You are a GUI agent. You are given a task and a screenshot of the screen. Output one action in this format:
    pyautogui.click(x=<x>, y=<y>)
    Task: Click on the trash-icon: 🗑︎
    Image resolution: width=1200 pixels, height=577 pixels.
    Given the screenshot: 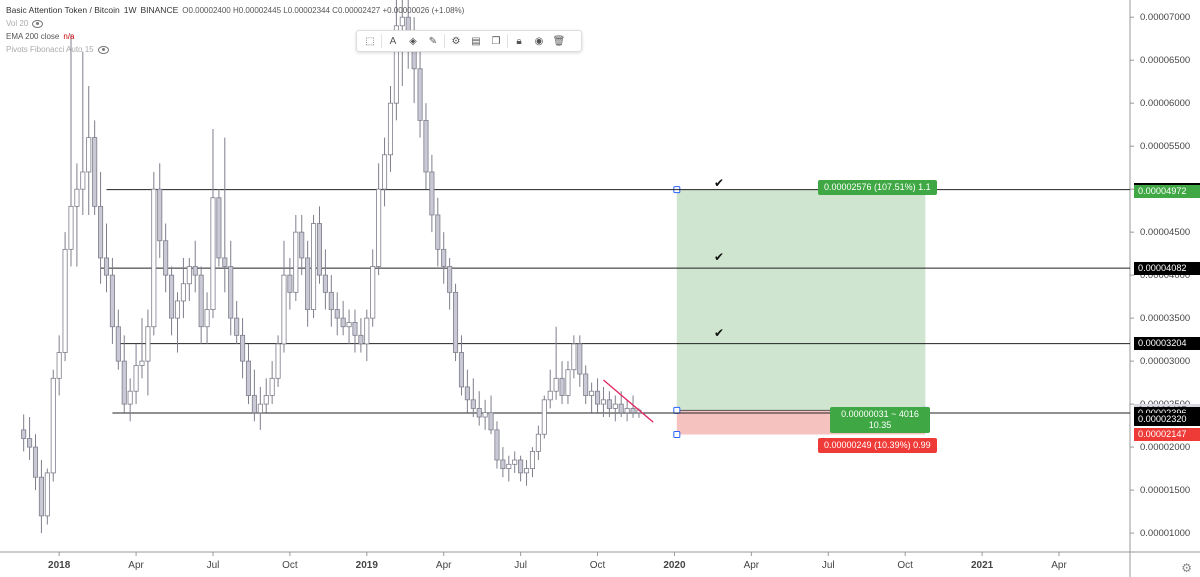 What is the action you would take?
    pyautogui.click(x=559, y=41)
    